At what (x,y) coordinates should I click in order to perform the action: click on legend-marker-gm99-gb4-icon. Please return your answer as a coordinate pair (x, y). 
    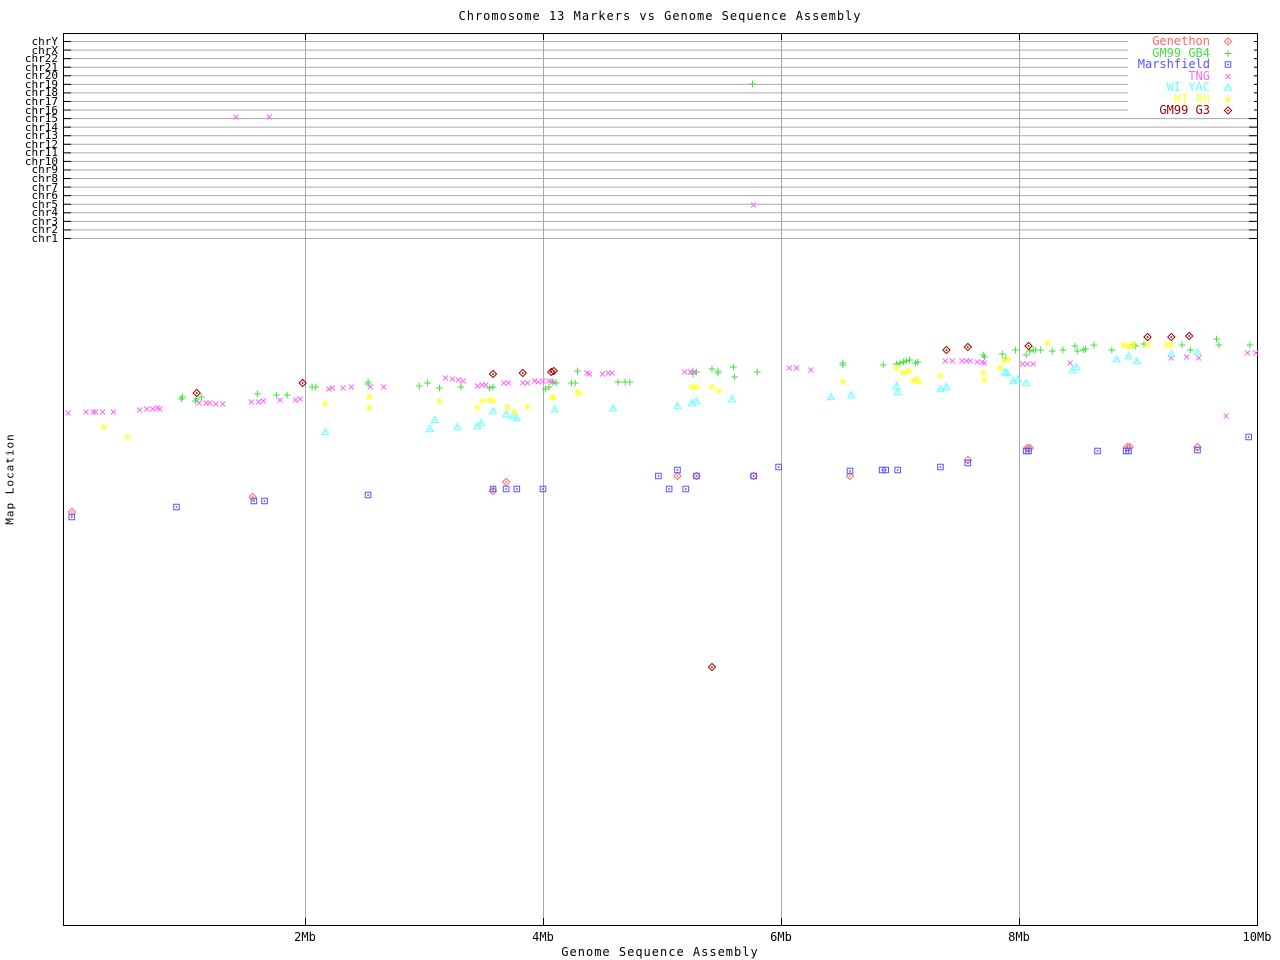
    Looking at the image, I should click on (1228, 53).